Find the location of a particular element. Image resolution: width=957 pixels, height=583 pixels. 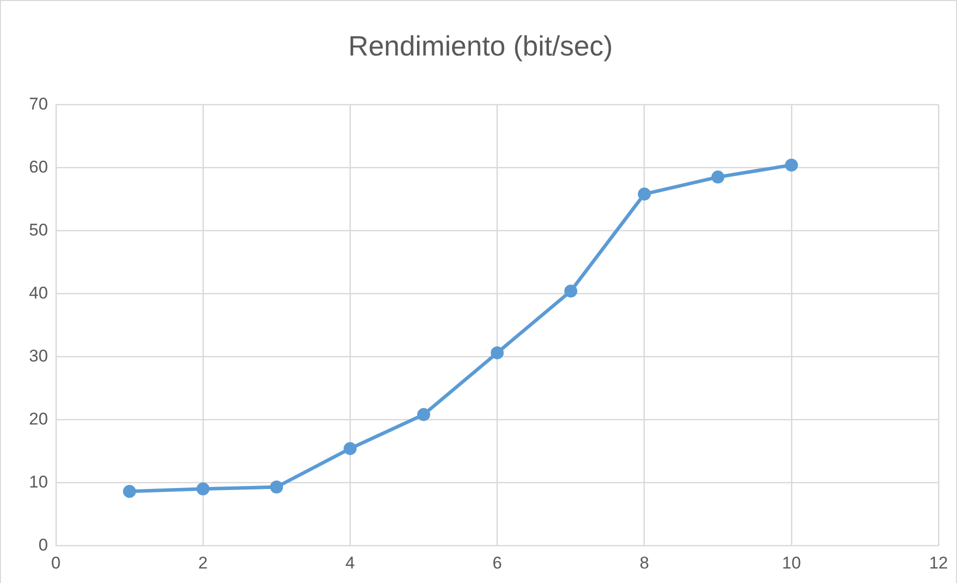

y-tick-label: 10 is located at coordinates (38, 482).